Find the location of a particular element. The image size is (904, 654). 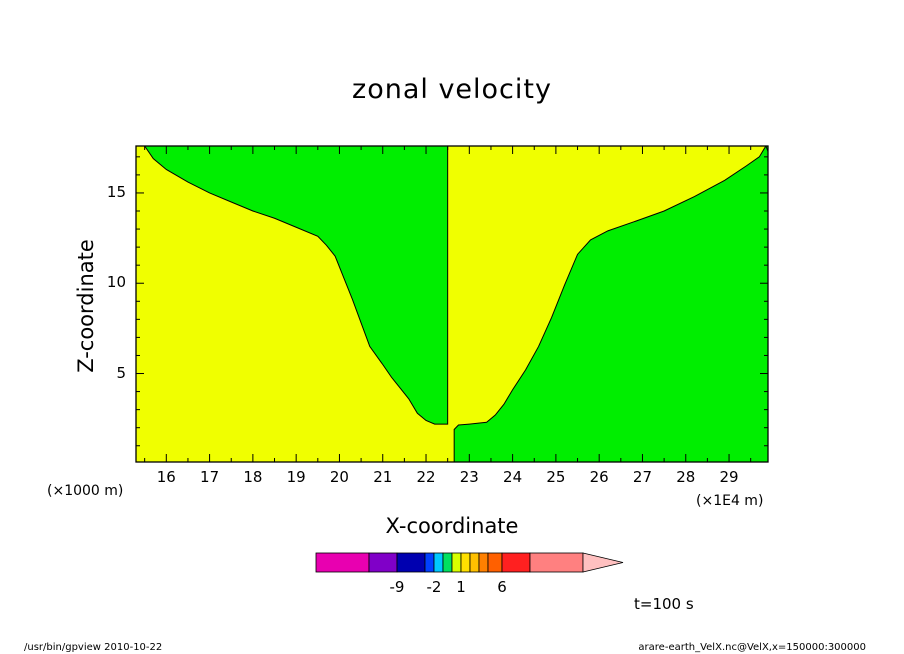

x-tick-label: 21 is located at coordinates (383, 477).